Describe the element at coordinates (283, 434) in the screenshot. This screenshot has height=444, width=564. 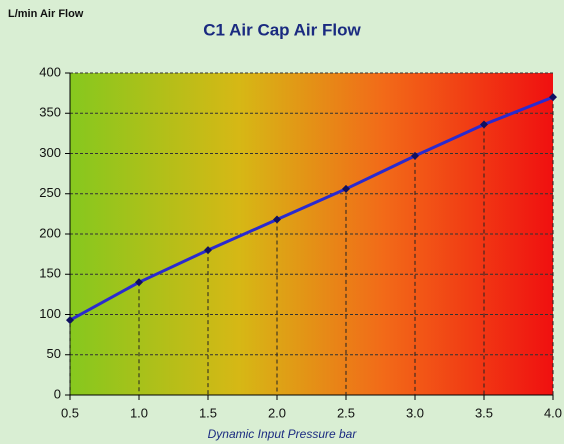
I see `x-axis-title: Dynamic Input Pressure bar` at that location.